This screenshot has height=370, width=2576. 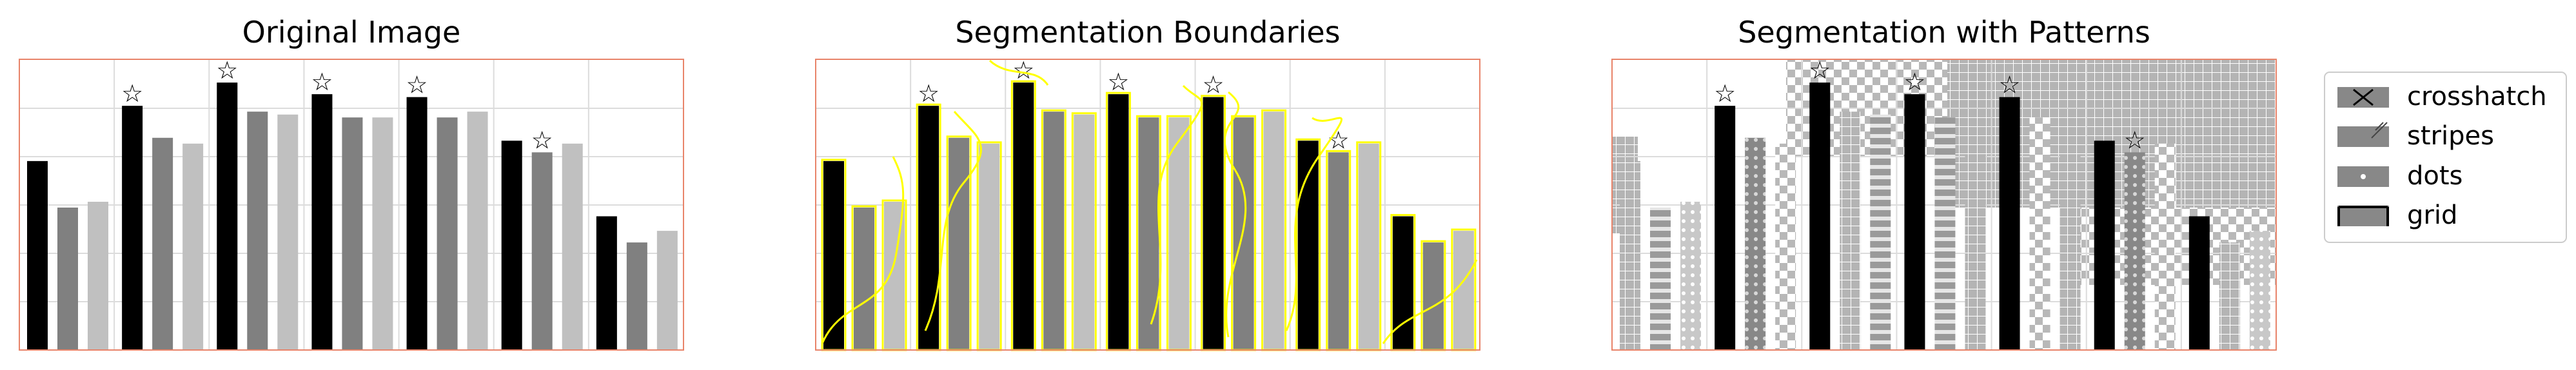 What do you see at coordinates (1944, 32) in the screenshot?
I see `panel-title: Segmentation with Patterns` at bounding box center [1944, 32].